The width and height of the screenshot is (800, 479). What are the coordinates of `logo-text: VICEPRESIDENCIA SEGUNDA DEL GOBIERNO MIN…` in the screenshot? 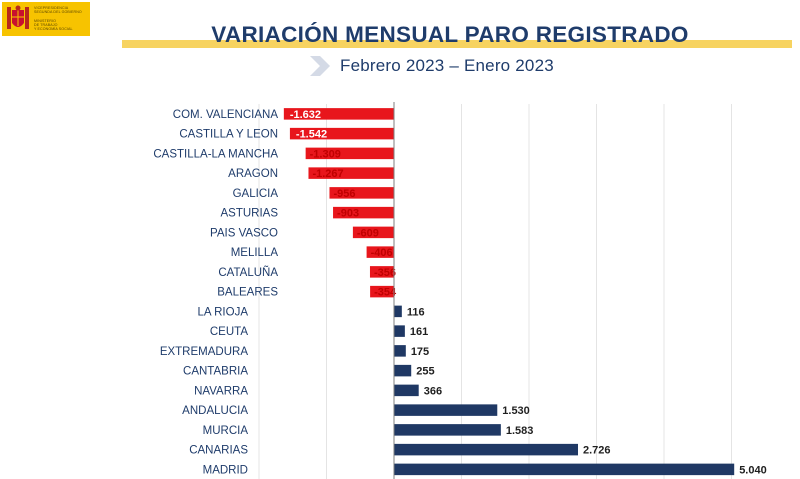 It's located at (58, 19).